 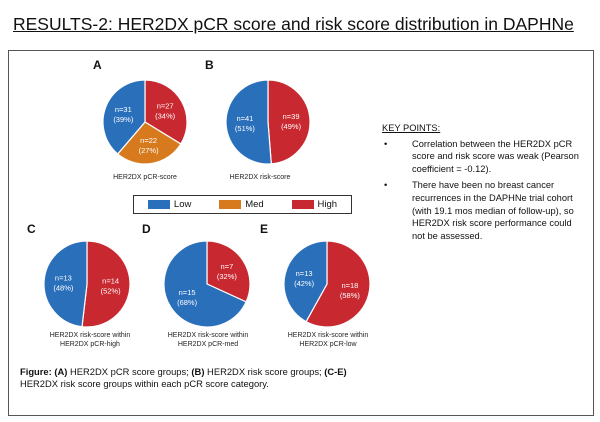 What do you see at coordinates (209, 65) in the screenshot?
I see `panel-label-b: B` at bounding box center [209, 65].